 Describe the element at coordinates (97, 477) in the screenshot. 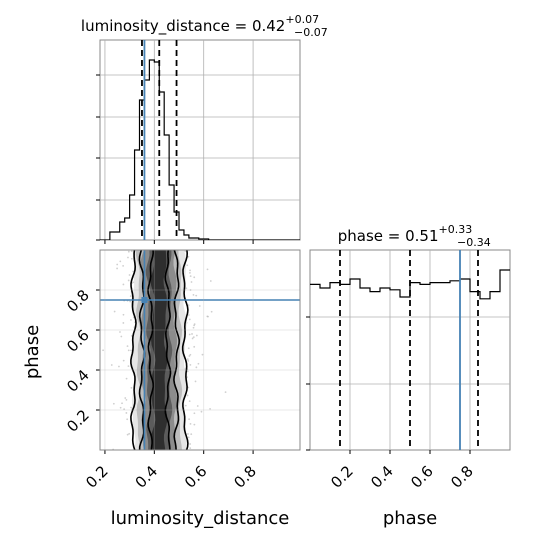

I see `joint-xtick-label-0: 0.2` at that location.